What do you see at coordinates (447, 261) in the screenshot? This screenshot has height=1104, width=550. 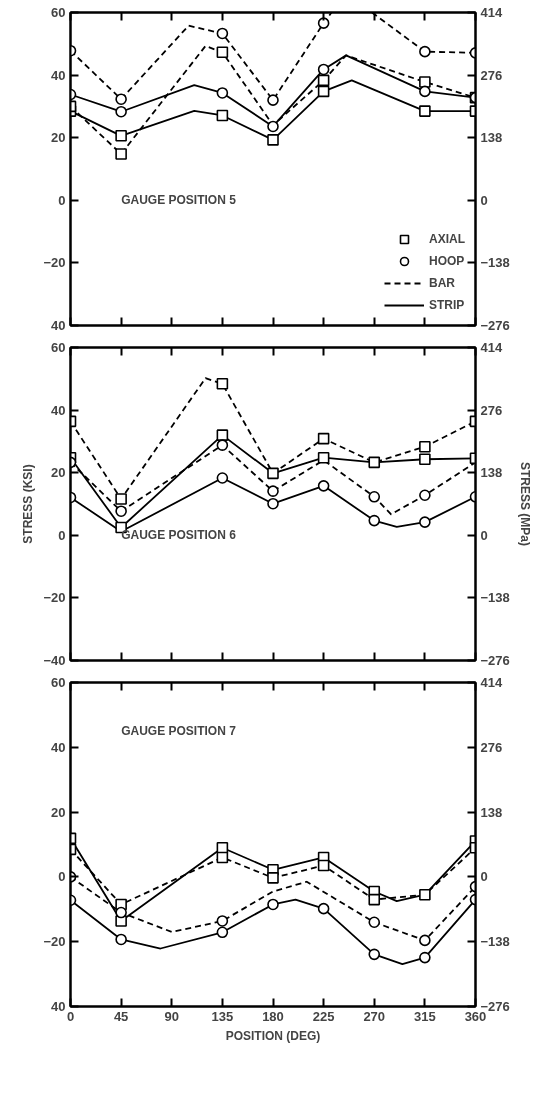 I see `legend-label: HOOP` at bounding box center [447, 261].